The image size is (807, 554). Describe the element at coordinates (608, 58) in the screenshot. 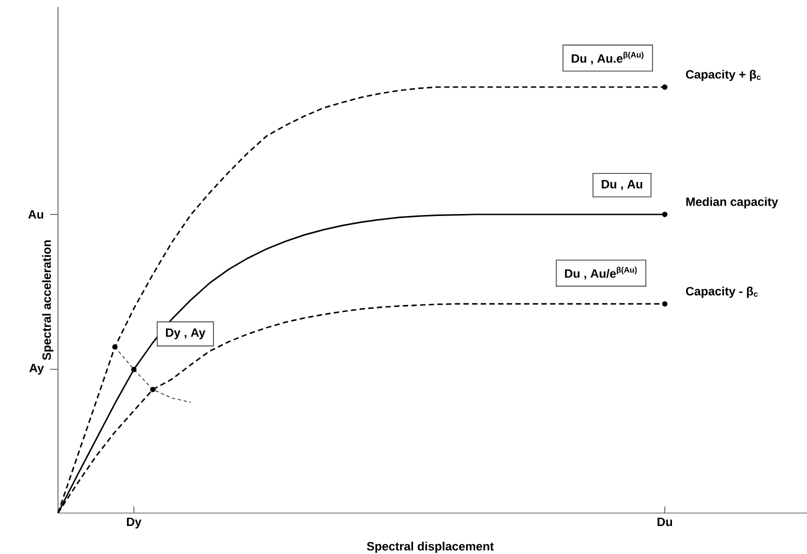

I see `text: Du , Au.e$^{β(Au)}$` at that location.